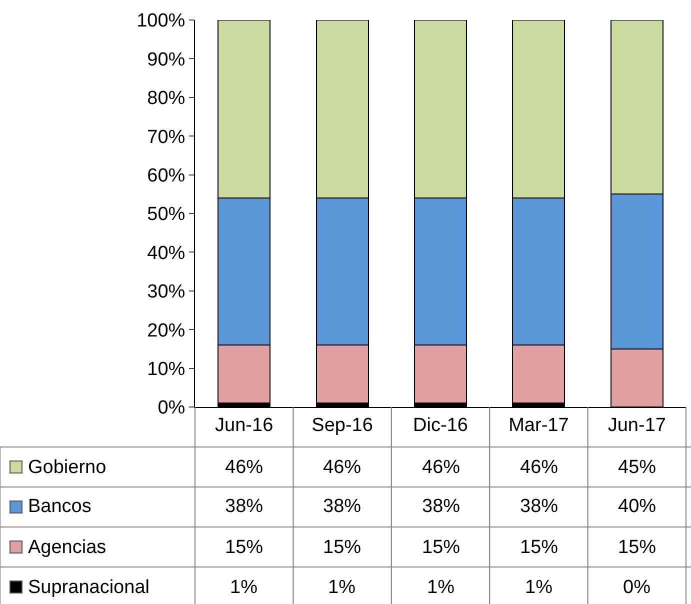 The image size is (691, 604). What do you see at coordinates (67, 547) in the screenshot?
I see `legend-label: Agencias` at bounding box center [67, 547].